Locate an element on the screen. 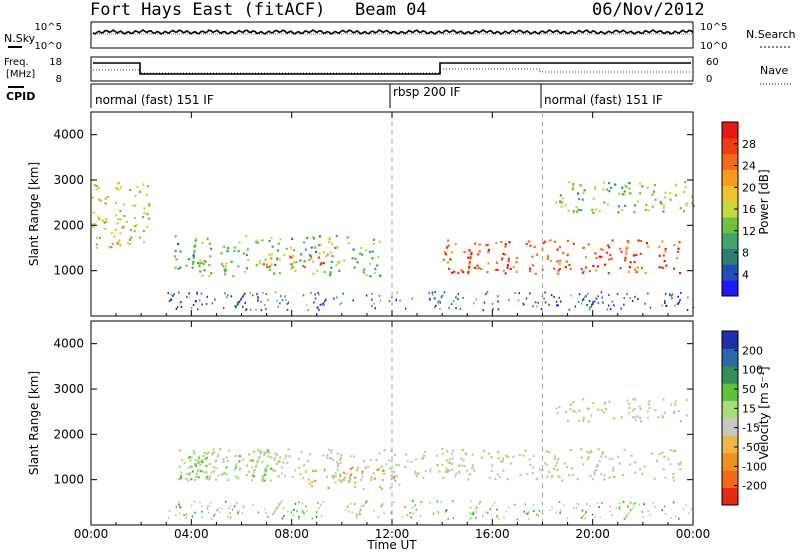 The width and height of the screenshot is (800, 554). cpid-segment-1: rbsp 200 IF is located at coordinates (426, 92).